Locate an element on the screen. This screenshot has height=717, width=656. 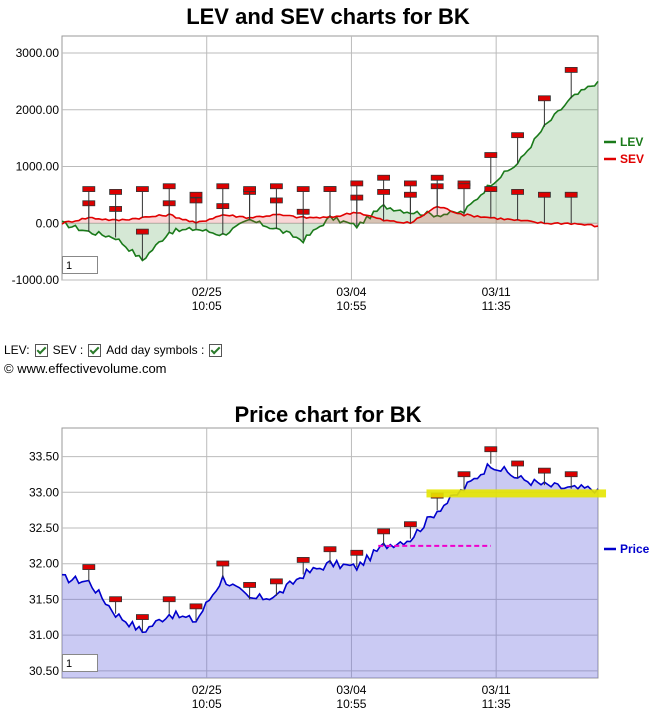
lev-x-tick-date: 02/25 is located at coordinates (207, 292).